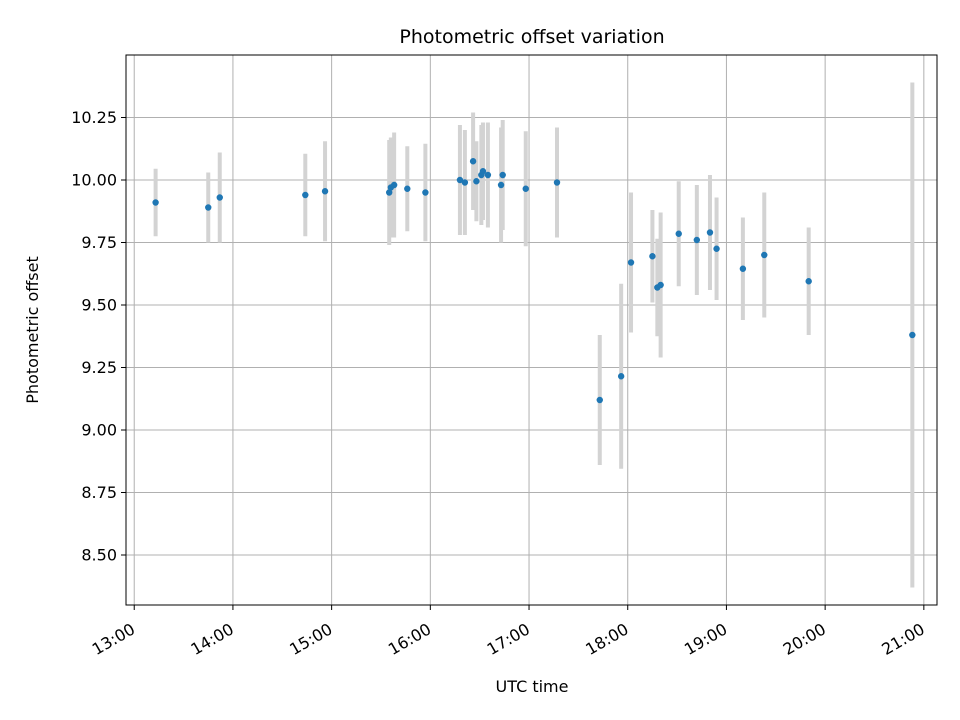 The width and height of the screenshot is (960, 720). Describe the element at coordinates (94, 117) in the screenshot. I see `y-tick-label: 10.25` at that location.